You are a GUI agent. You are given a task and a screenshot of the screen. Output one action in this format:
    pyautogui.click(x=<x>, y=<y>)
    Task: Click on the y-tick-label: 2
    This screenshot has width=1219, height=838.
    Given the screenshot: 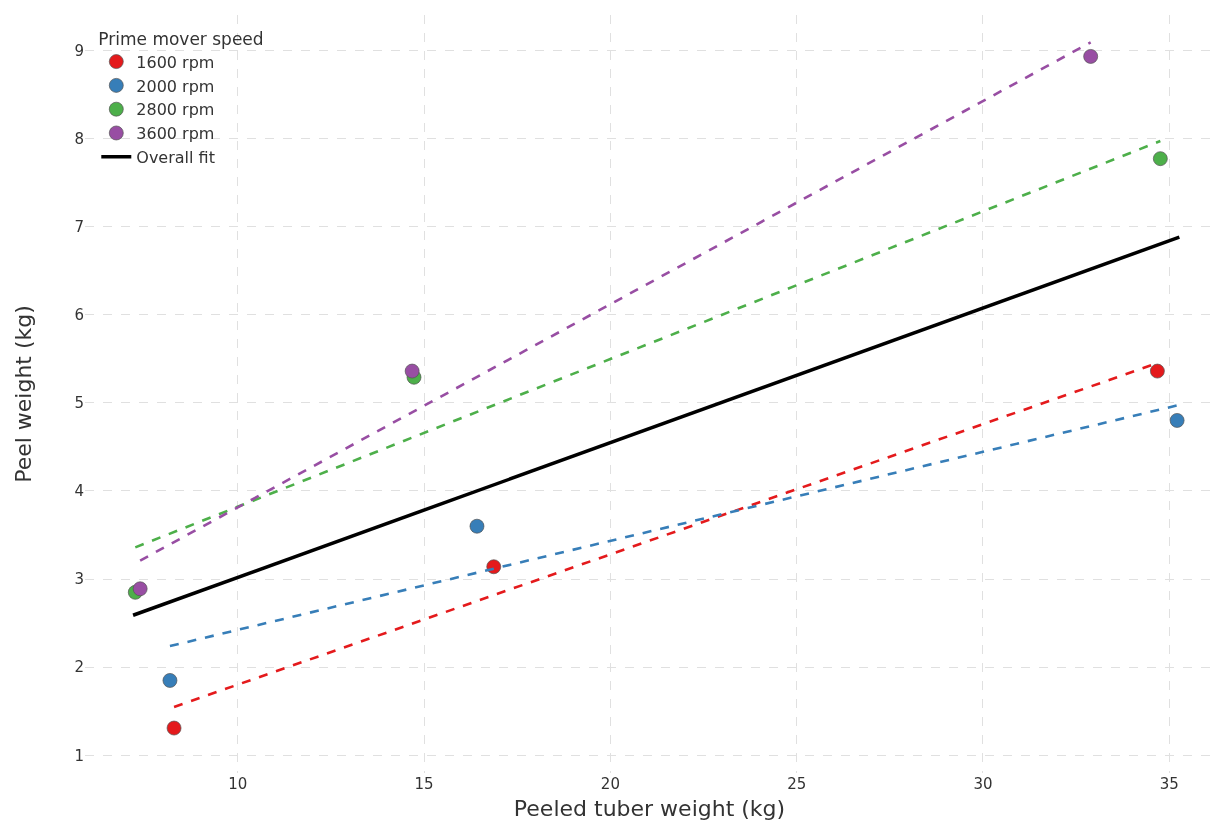 What is the action you would take?
    pyautogui.click(x=79, y=667)
    